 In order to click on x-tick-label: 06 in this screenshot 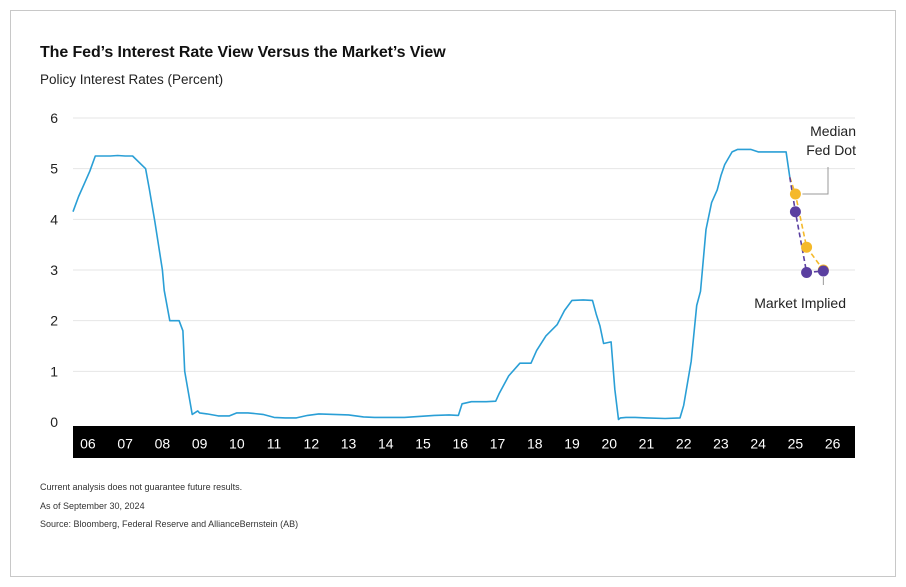, I will do `click(88, 444)`.